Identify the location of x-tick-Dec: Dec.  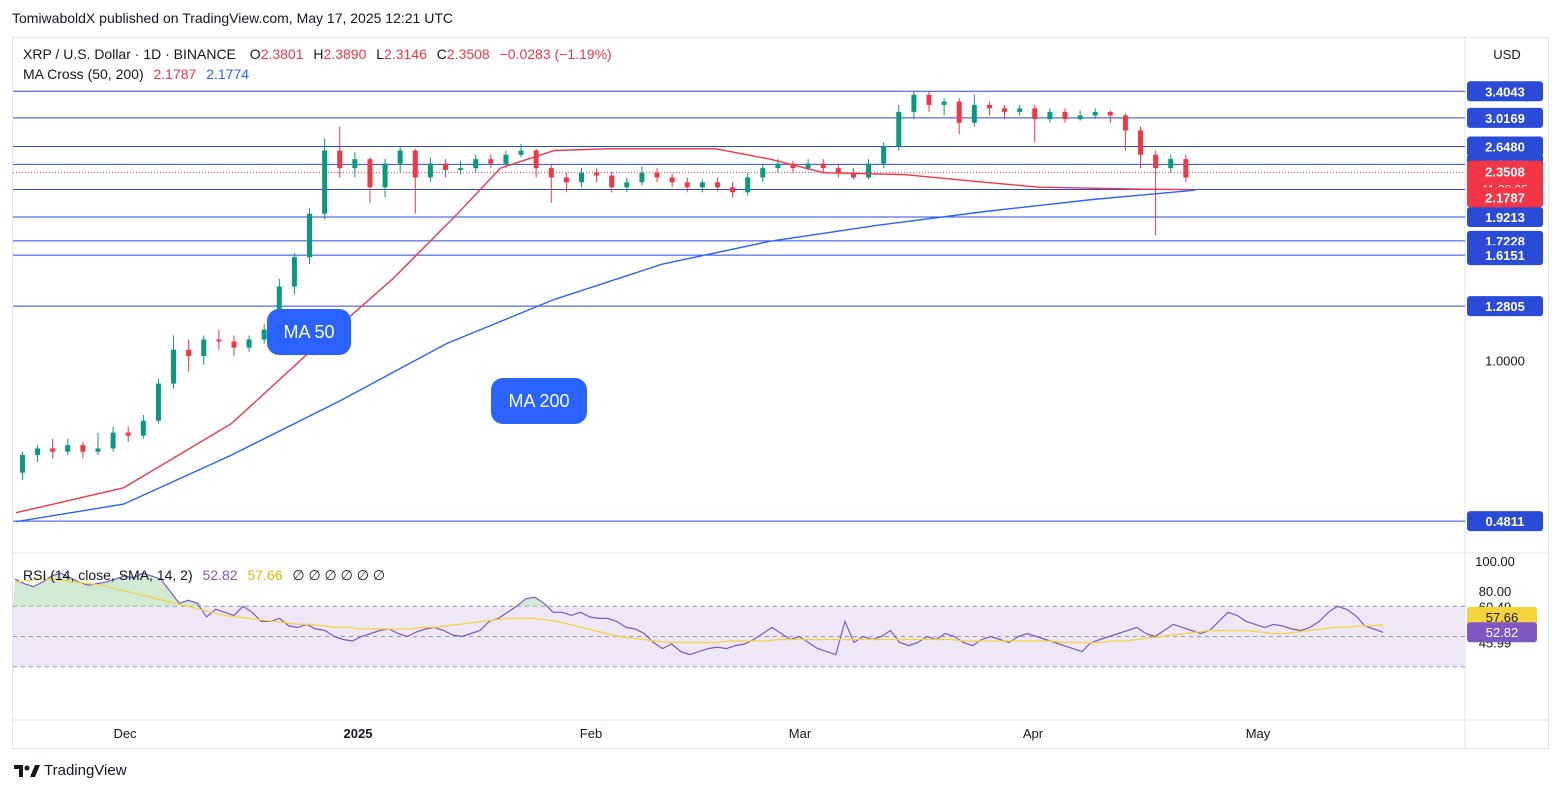
(125, 733).